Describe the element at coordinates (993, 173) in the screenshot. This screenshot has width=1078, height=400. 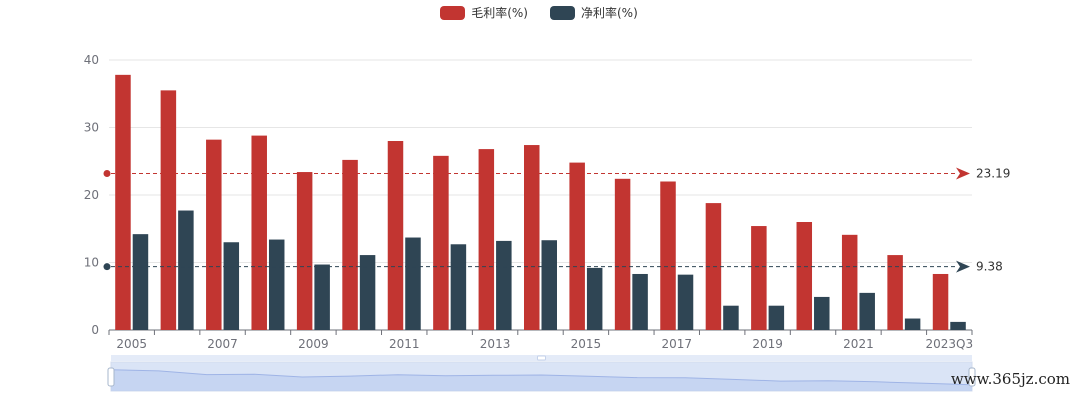
I see `mark-line-label: 23.19` at that location.